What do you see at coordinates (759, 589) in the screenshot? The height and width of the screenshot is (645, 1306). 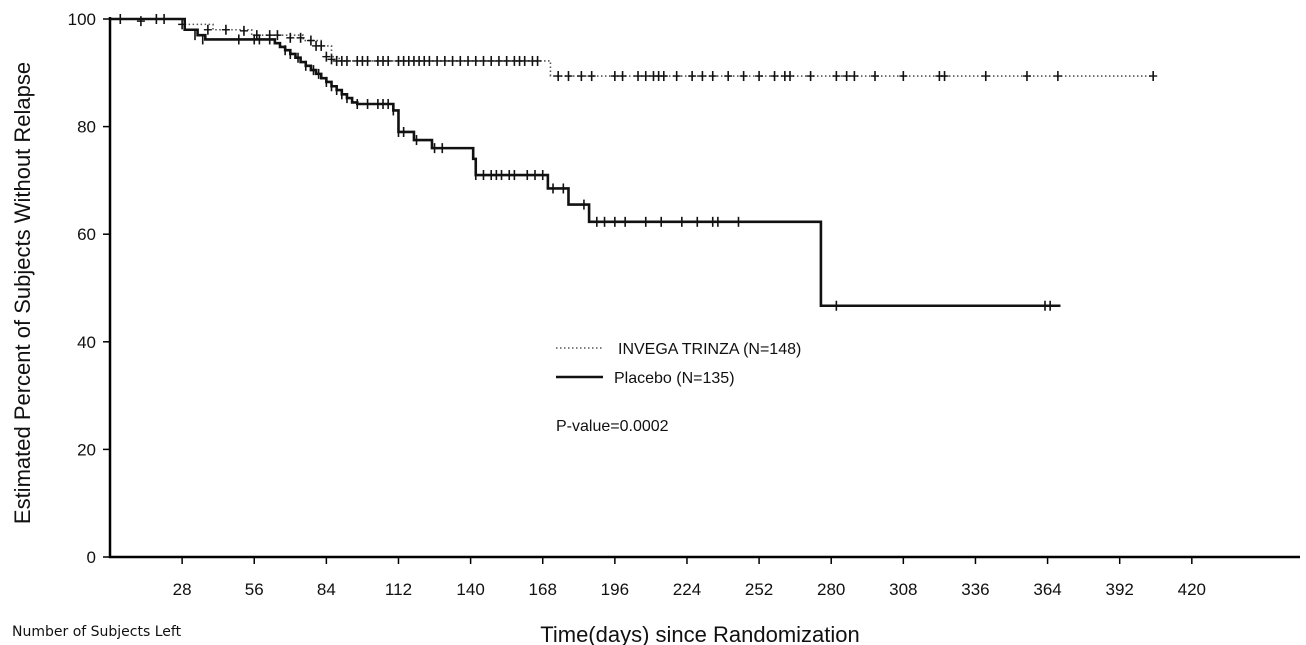 I see `x-tick-label: 252` at bounding box center [759, 589].